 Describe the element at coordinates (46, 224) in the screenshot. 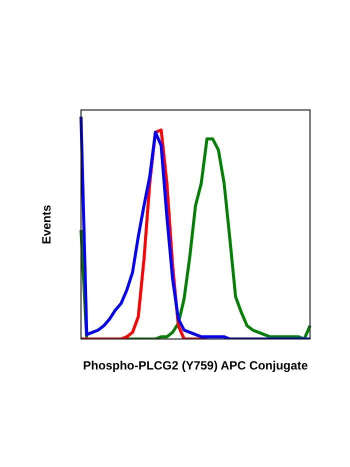

I see `y-axis-title: Events` at that location.